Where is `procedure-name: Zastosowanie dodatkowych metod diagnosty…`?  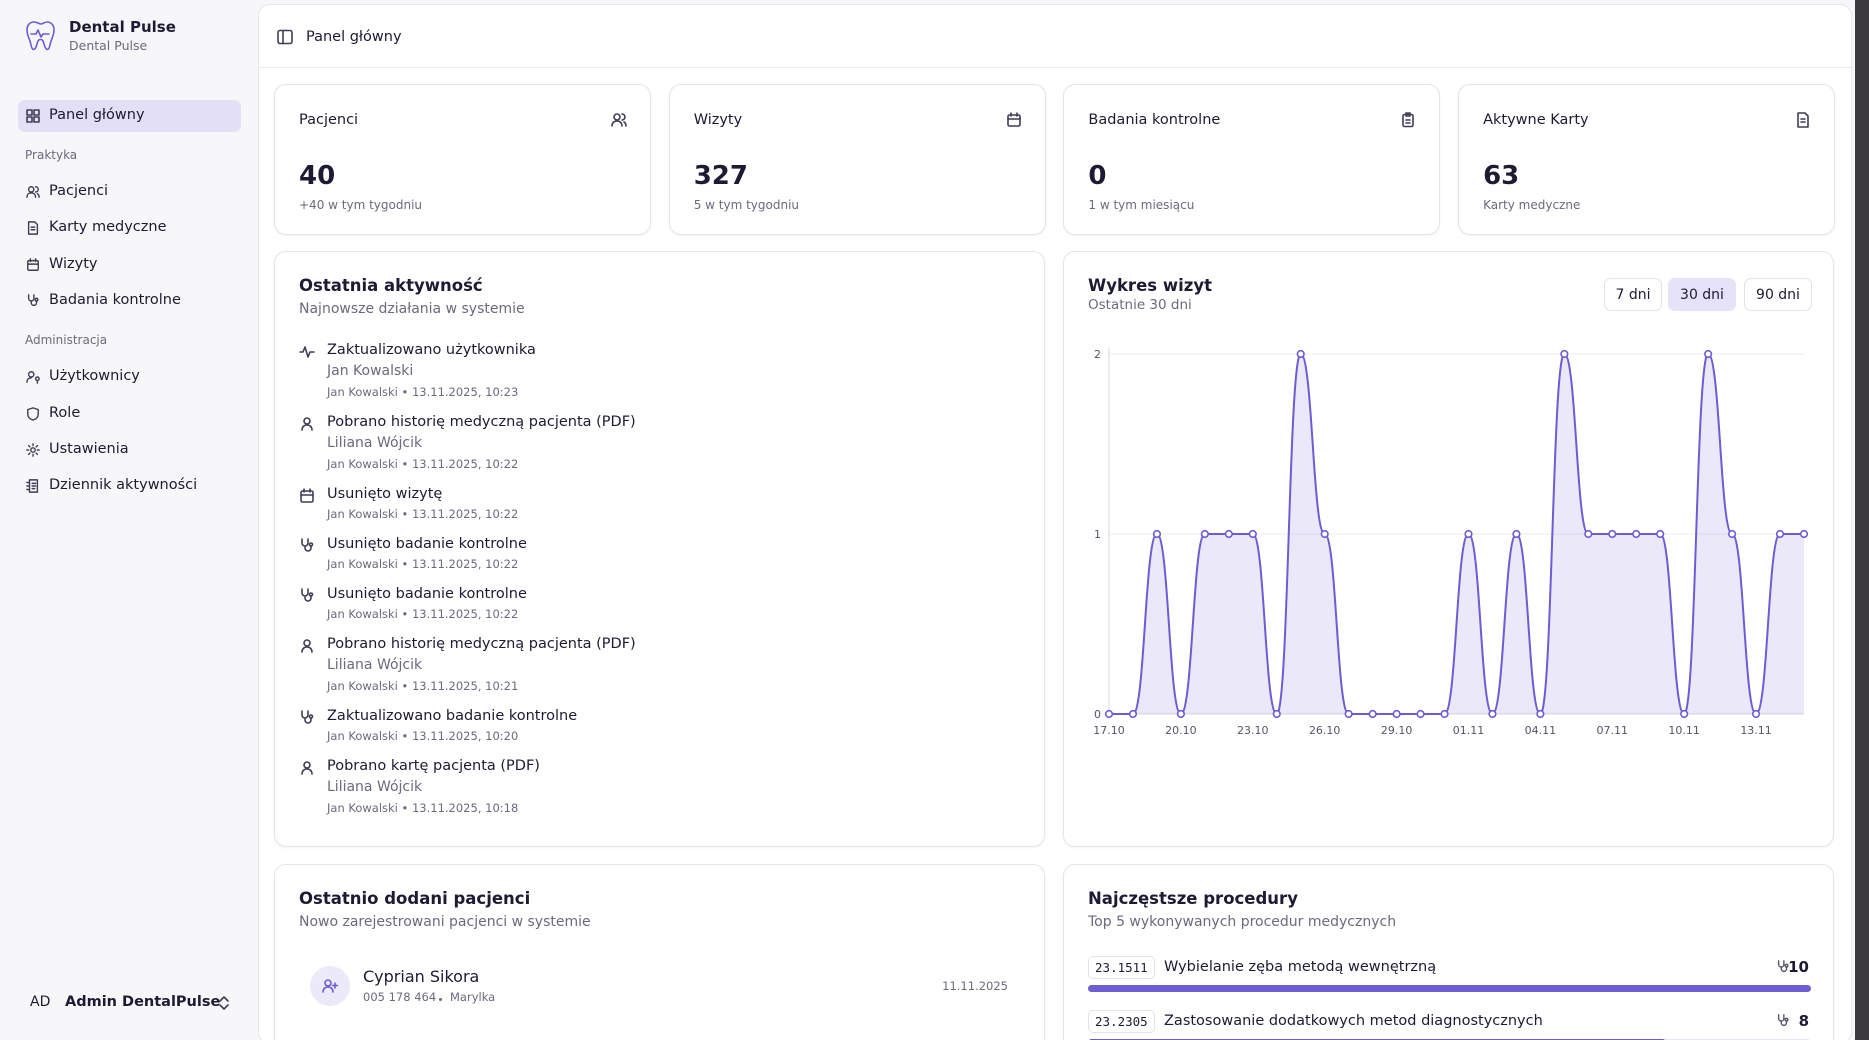 procedure-name: Zastosowanie dodatkowych metod diagnosty… is located at coordinates (1353, 1021).